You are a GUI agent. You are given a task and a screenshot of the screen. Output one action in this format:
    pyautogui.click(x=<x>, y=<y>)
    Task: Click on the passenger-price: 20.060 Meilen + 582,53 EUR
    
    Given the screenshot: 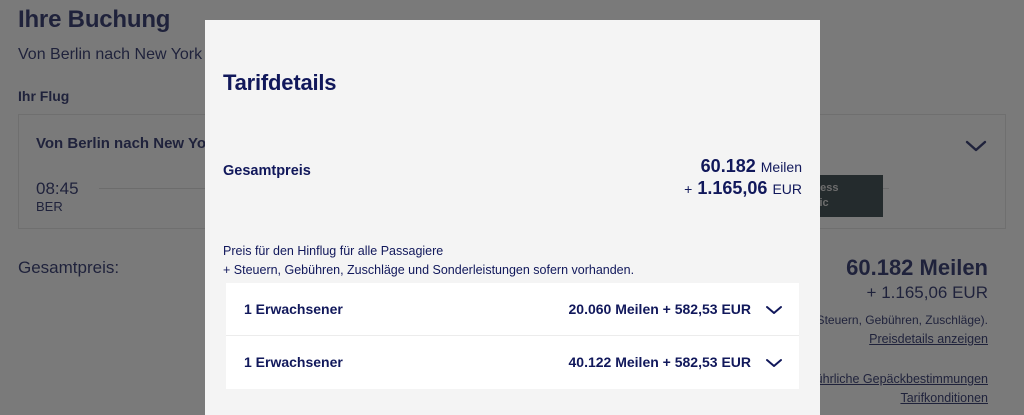 What is the action you would take?
    pyautogui.click(x=660, y=309)
    